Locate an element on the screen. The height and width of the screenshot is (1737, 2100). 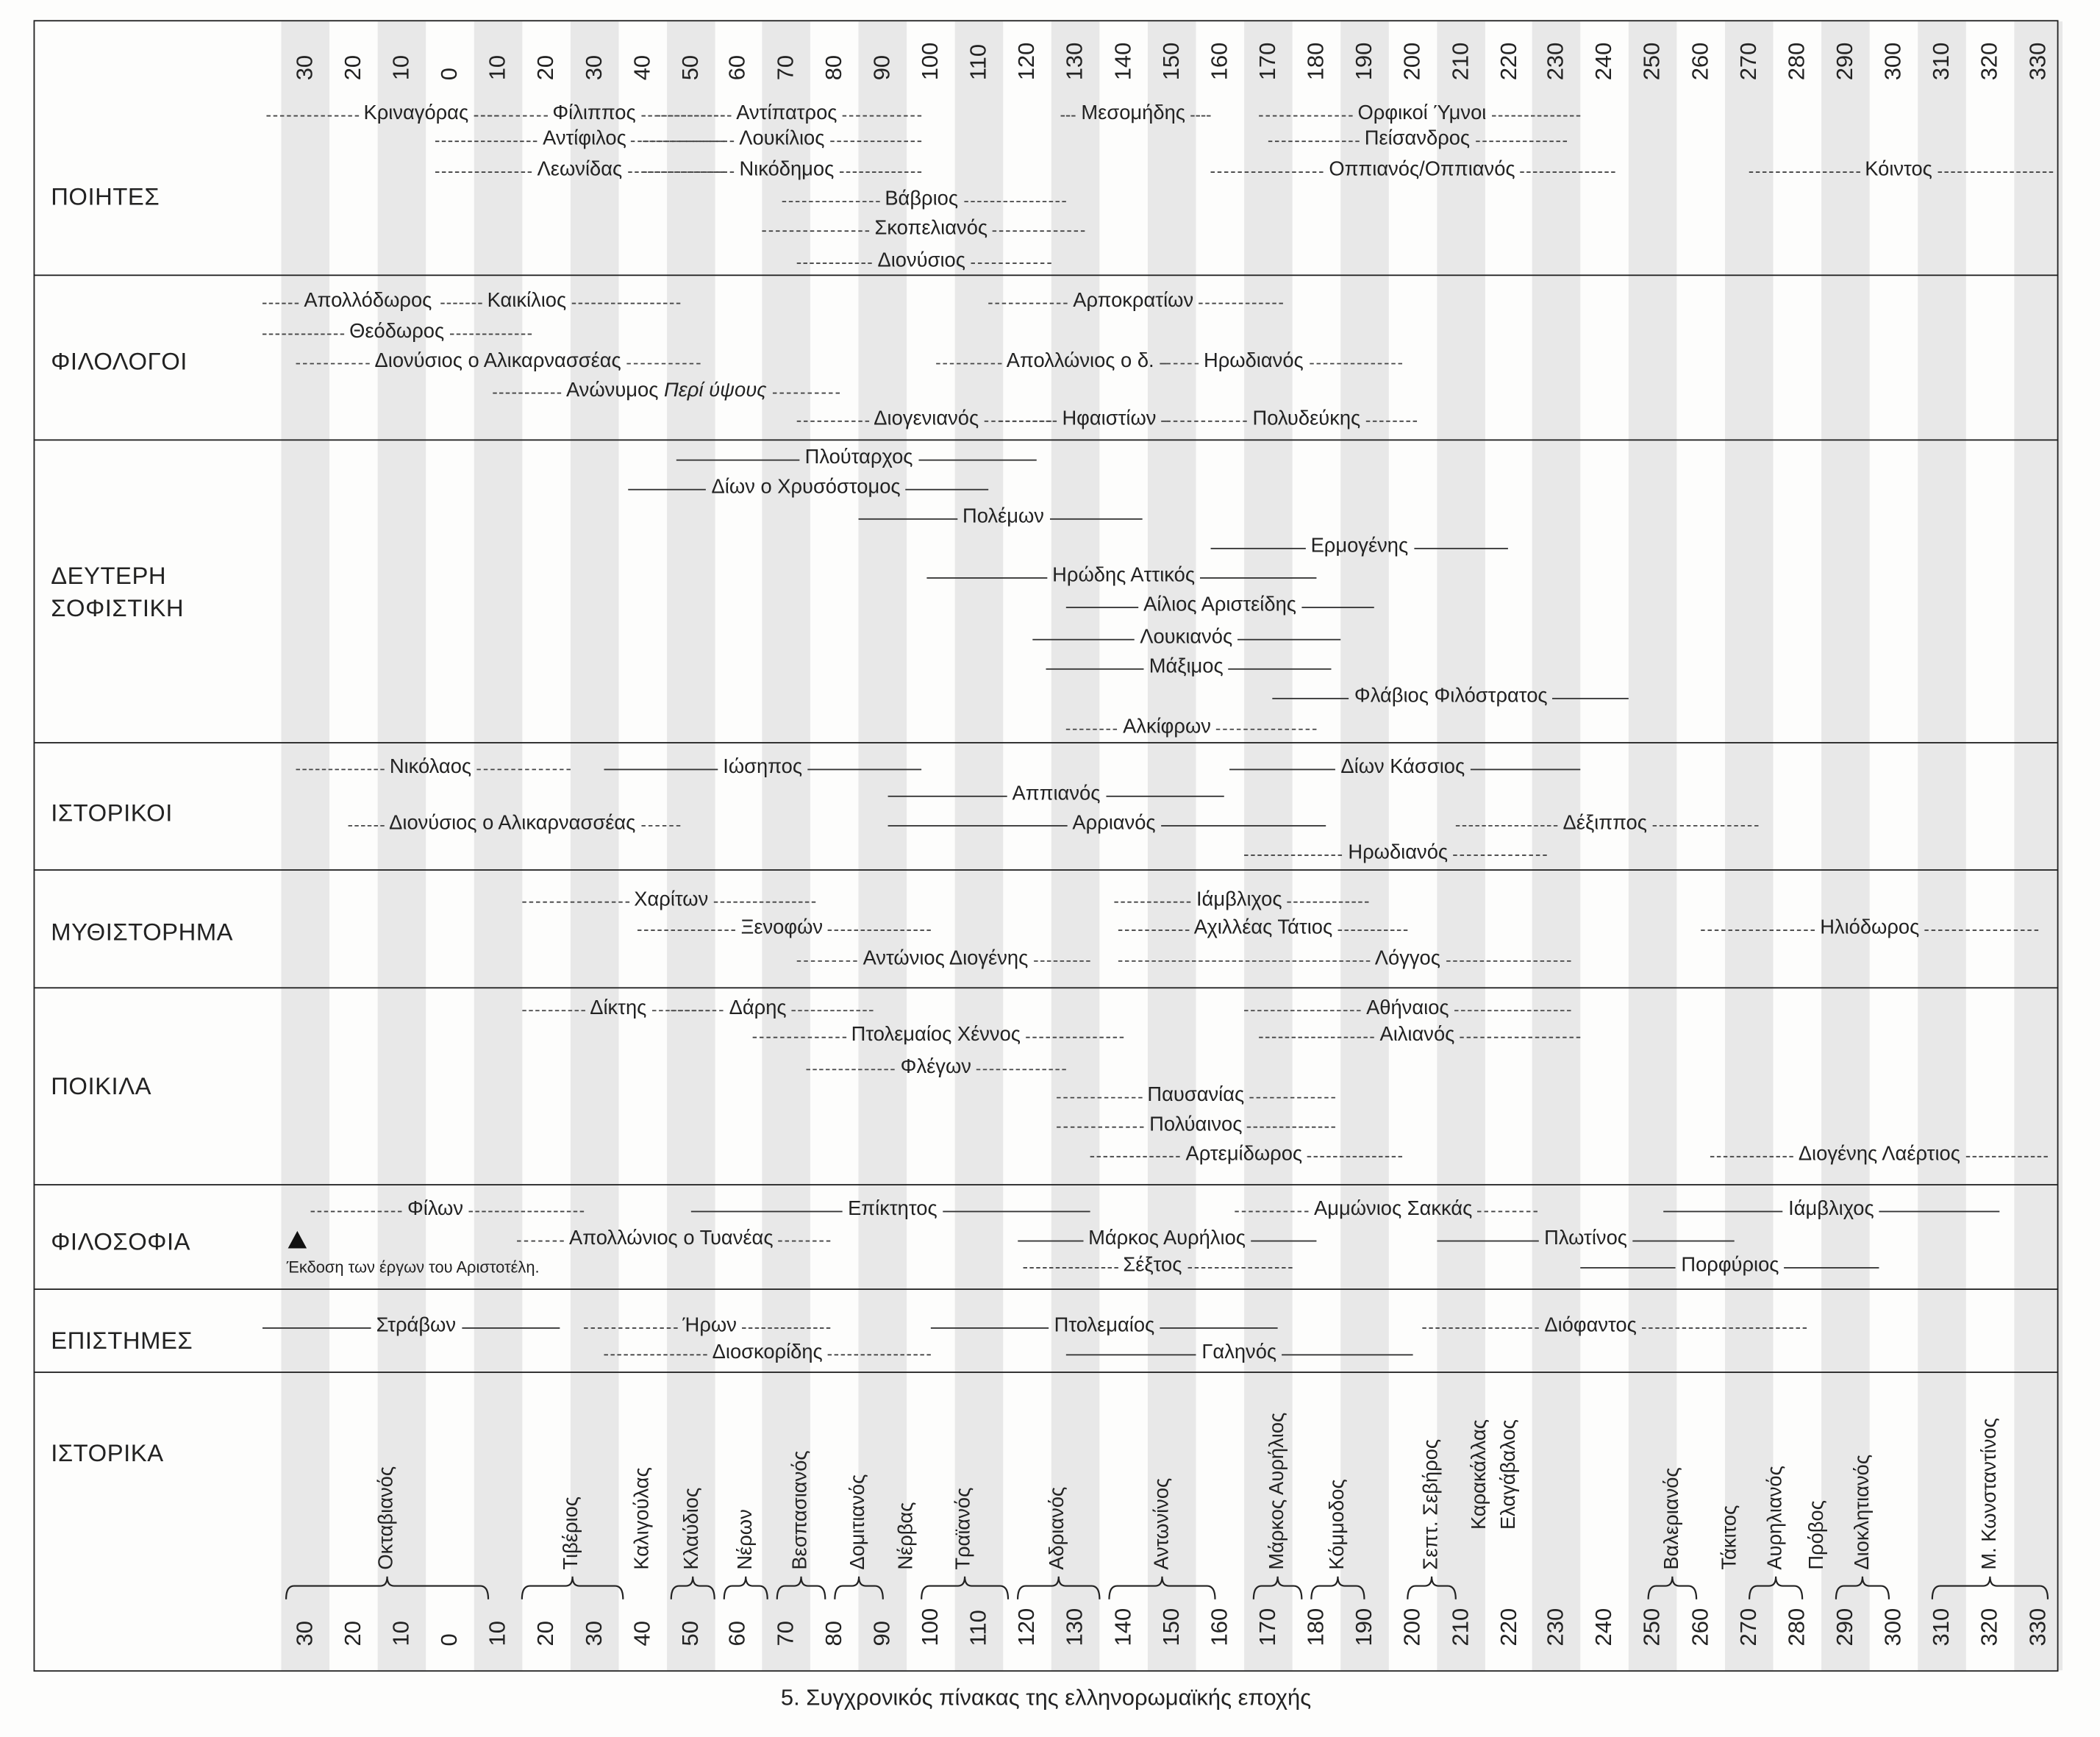
year-tick-label: 280 is located at coordinates (1797, 1628).